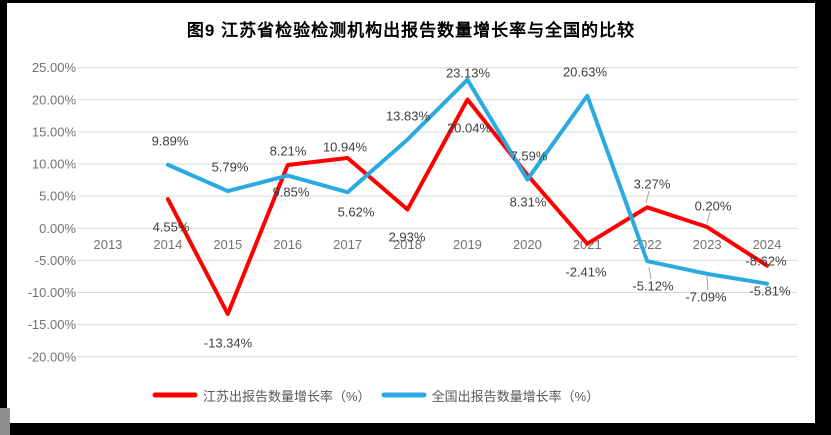 Image resolution: width=831 pixels, height=435 pixels. What do you see at coordinates (411, 30) in the screenshot?
I see `chart-title: 图9 江苏省检验检测机构出报告数量增长率与全国的比较` at bounding box center [411, 30].